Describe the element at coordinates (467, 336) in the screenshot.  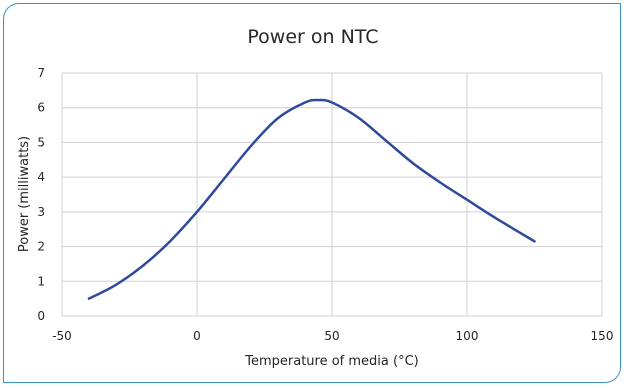
I see `x-tick-label: 100` at that location.